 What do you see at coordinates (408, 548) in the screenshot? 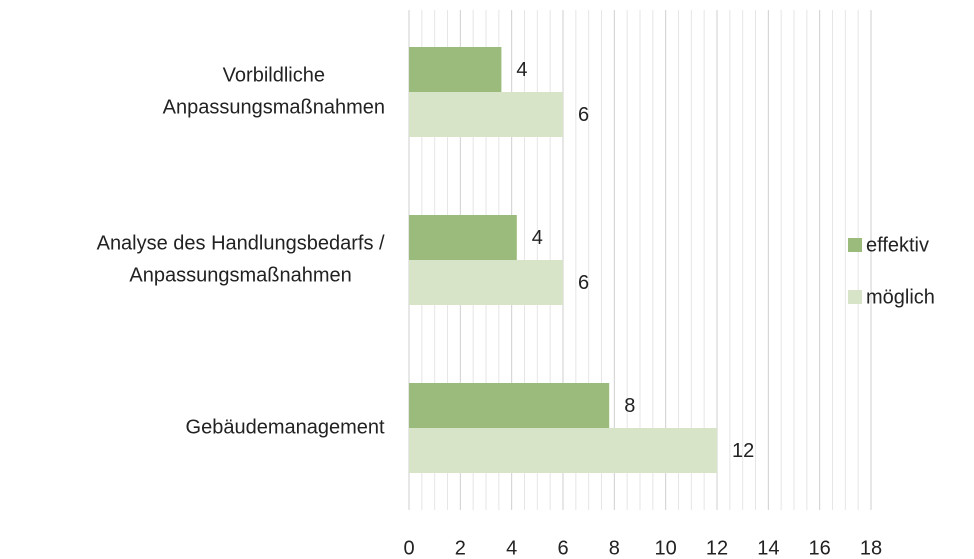
I see `x-tick-label: 0` at bounding box center [408, 548].